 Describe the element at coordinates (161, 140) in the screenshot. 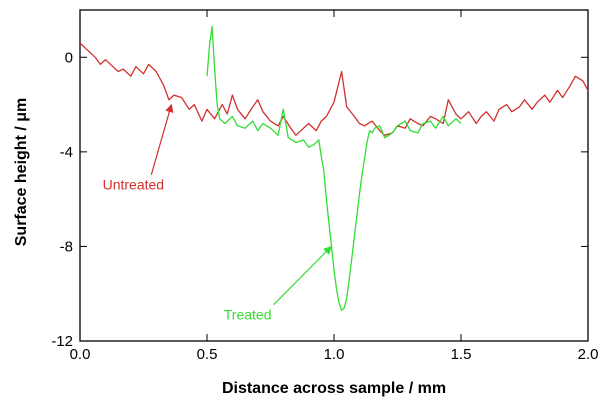

I see `annotation-arrow-untreated` at that location.